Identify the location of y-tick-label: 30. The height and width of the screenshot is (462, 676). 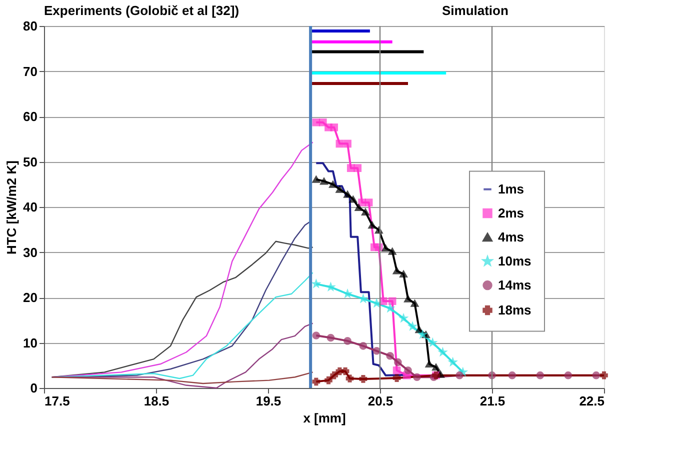
(30, 252).